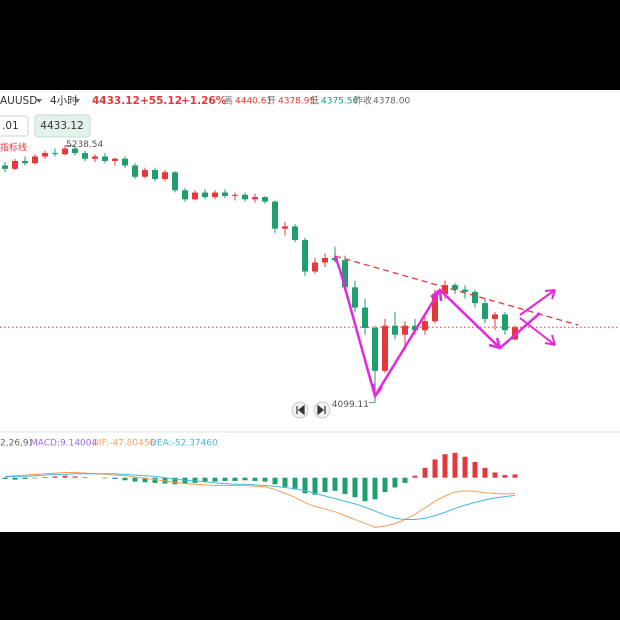  What do you see at coordinates (260, 497) in the screenshot?
I see `dea-line` at bounding box center [260, 497].